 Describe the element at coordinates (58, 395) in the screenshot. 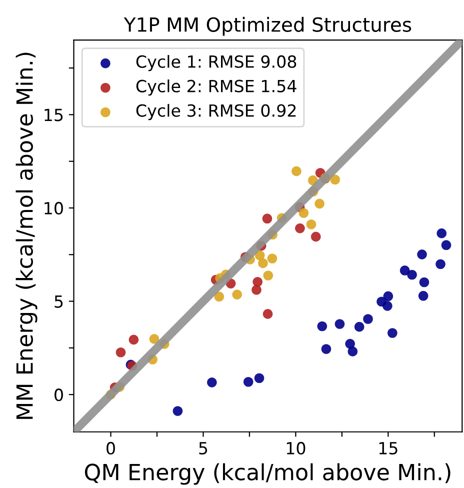

I see `y-tick-label: 0` at that location.